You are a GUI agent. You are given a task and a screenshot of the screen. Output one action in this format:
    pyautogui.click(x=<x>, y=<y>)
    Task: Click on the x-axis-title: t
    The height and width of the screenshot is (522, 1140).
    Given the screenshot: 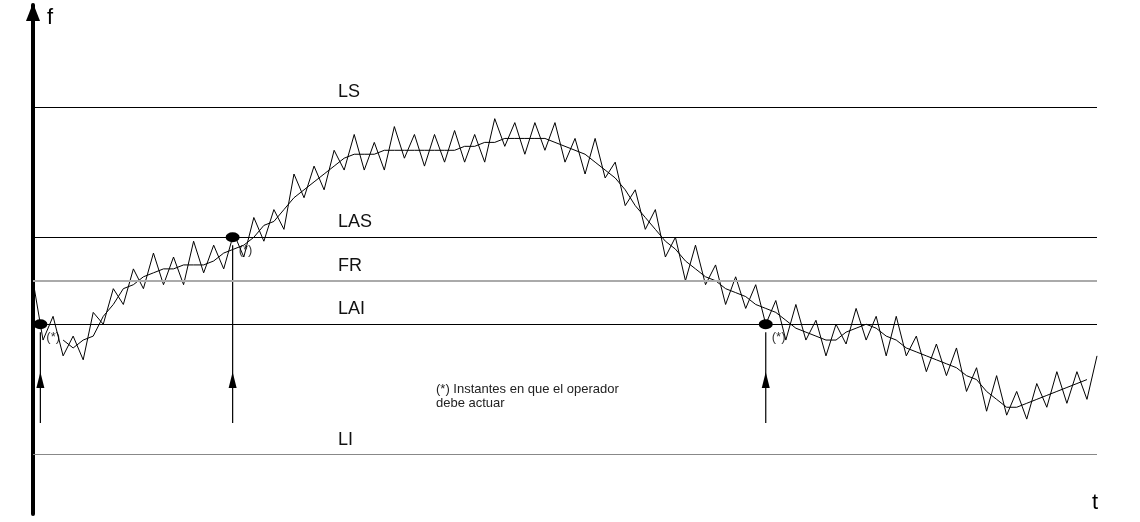 What is the action you would take?
    pyautogui.click(x=1095, y=501)
    